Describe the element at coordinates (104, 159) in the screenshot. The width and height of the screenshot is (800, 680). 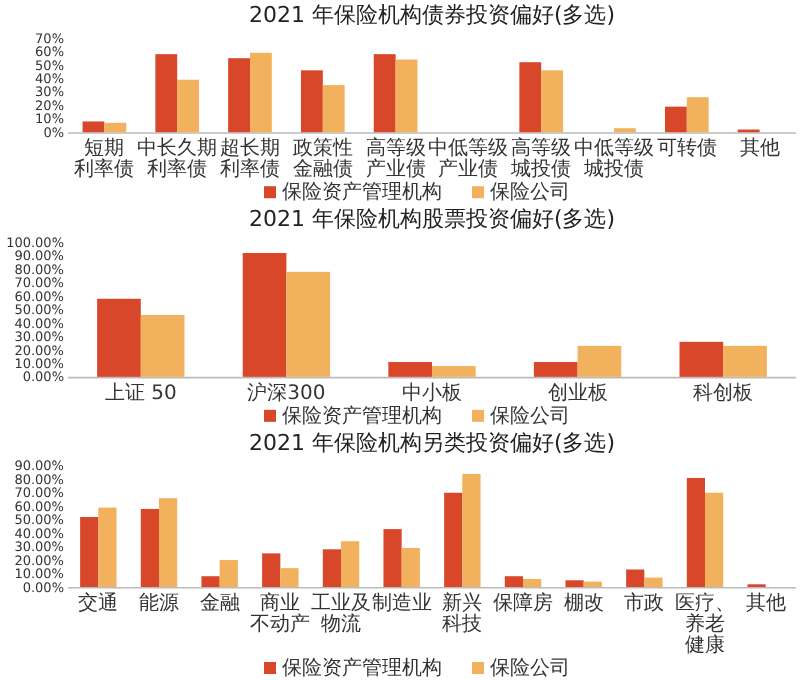
I see `x-tick-label: 短期利率债` at that location.